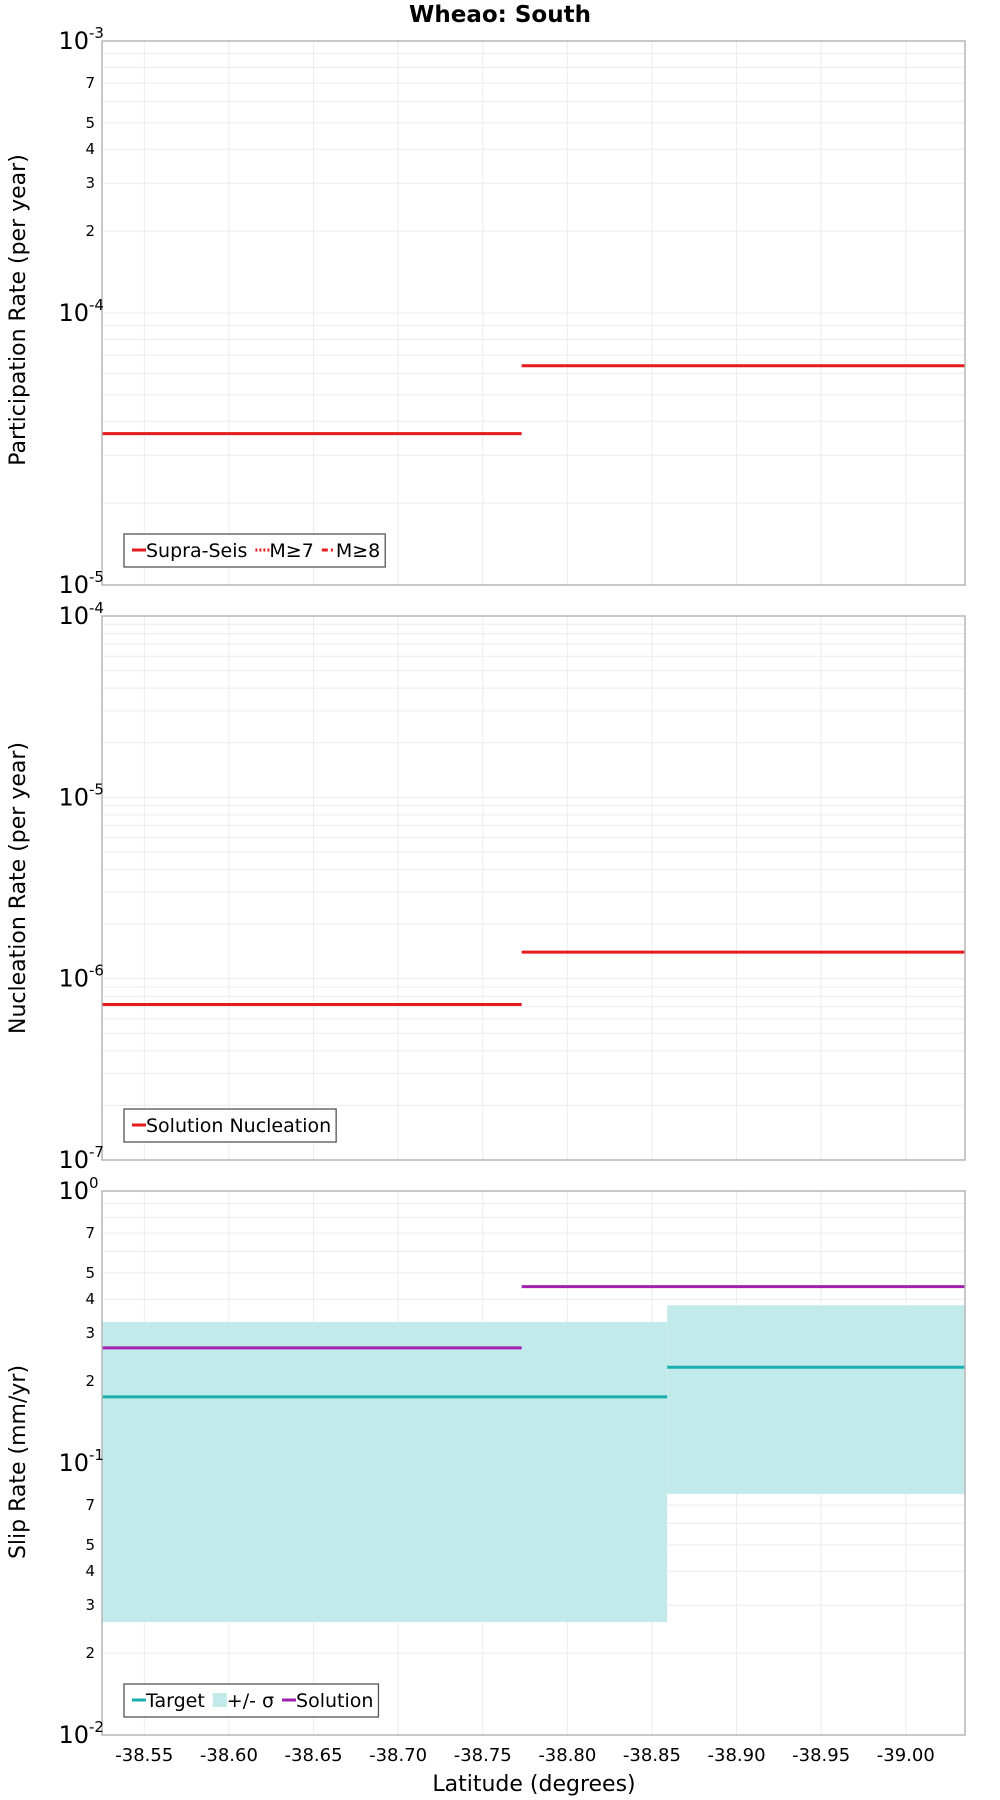  I want to click on y-tick-exponent: -7, so click(96, 1152).